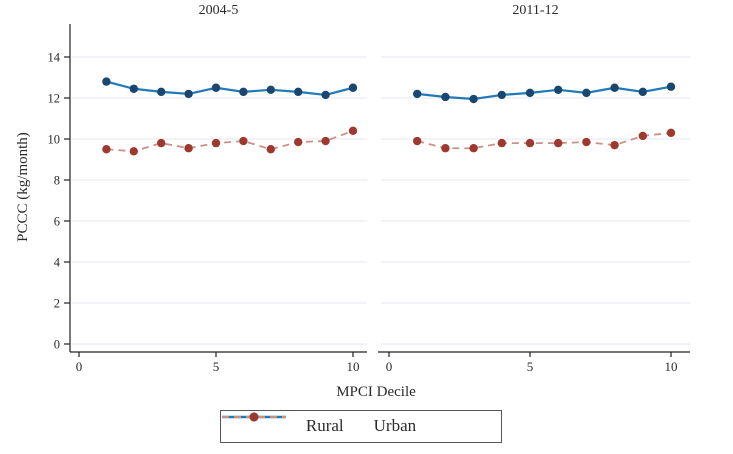 The height and width of the screenshot is (454, 733). What do you see at coordinates (23, 187) in the screenshot?
I see `y-axis-title: PCCC (kg/month)` at bounding box center [23, 187].